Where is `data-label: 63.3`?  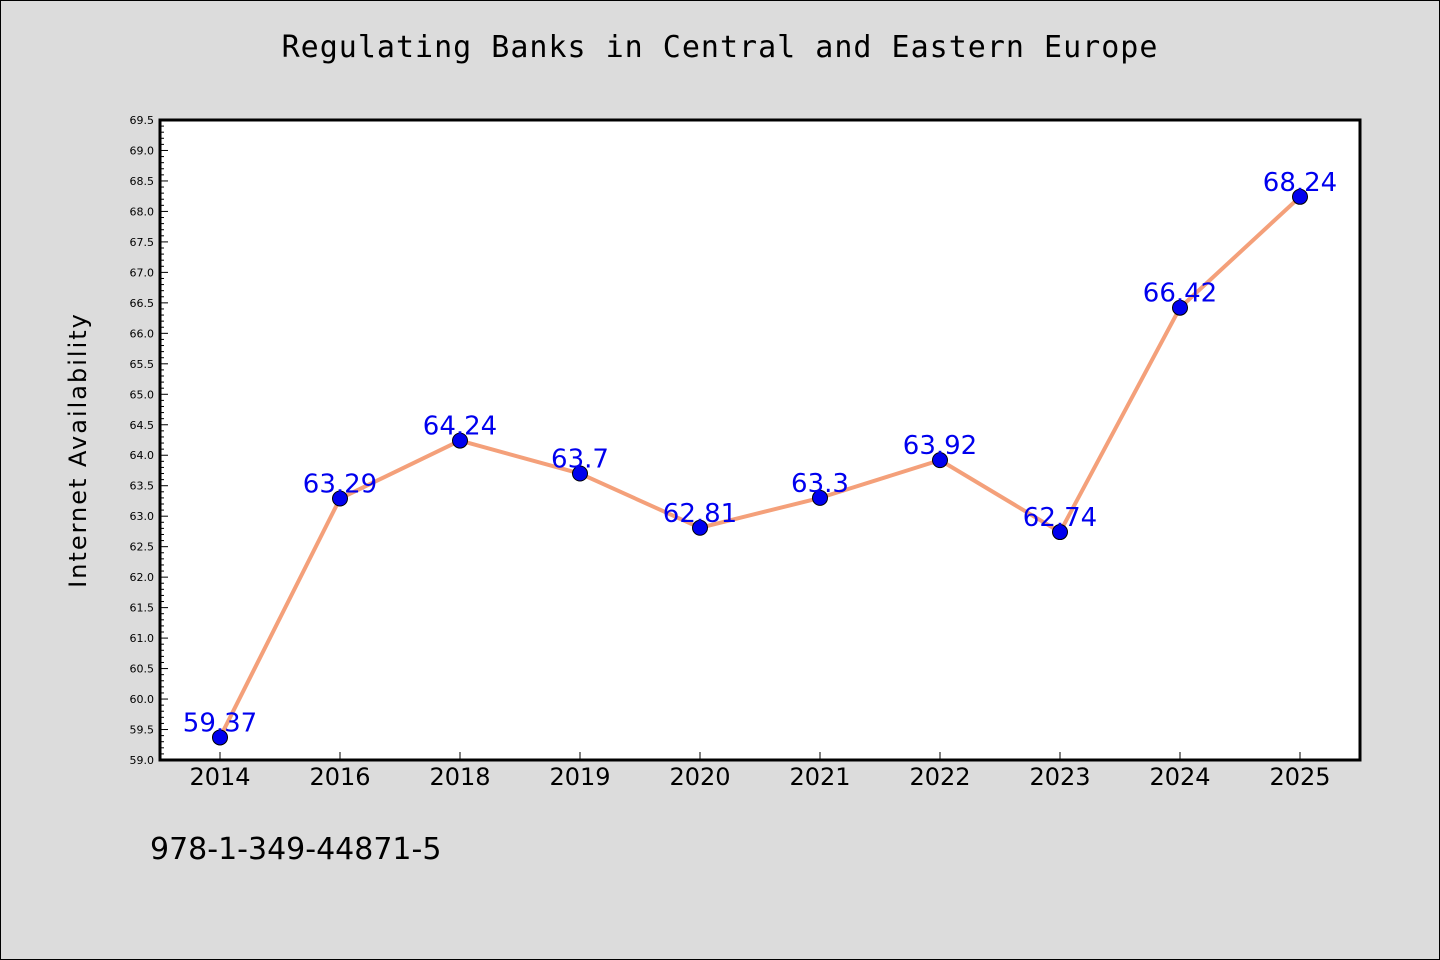
data-label: 63.3 is located at coordinates (820, 484).